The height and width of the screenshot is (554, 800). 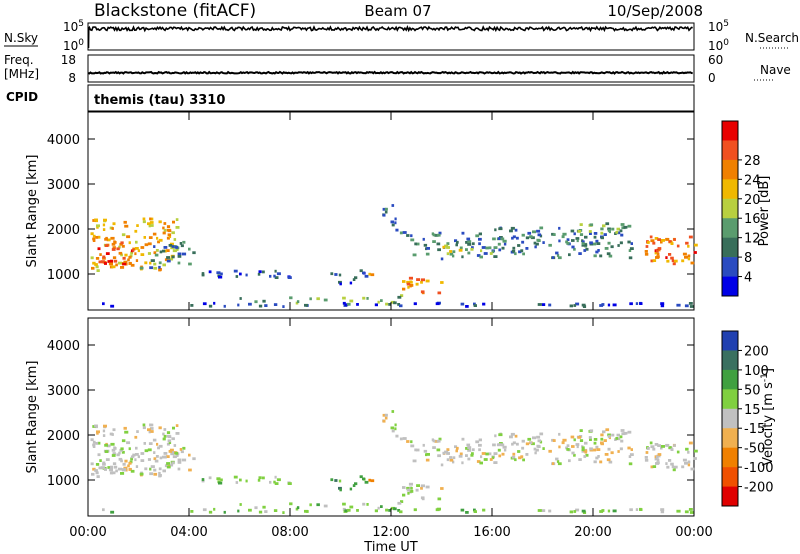 What do you see at coordinates (747, 418) in the screenshot?
I see `velocity-colorbar: 200 100 50 15 -15 -50 -100 -200` at bounding box center [747, 418].